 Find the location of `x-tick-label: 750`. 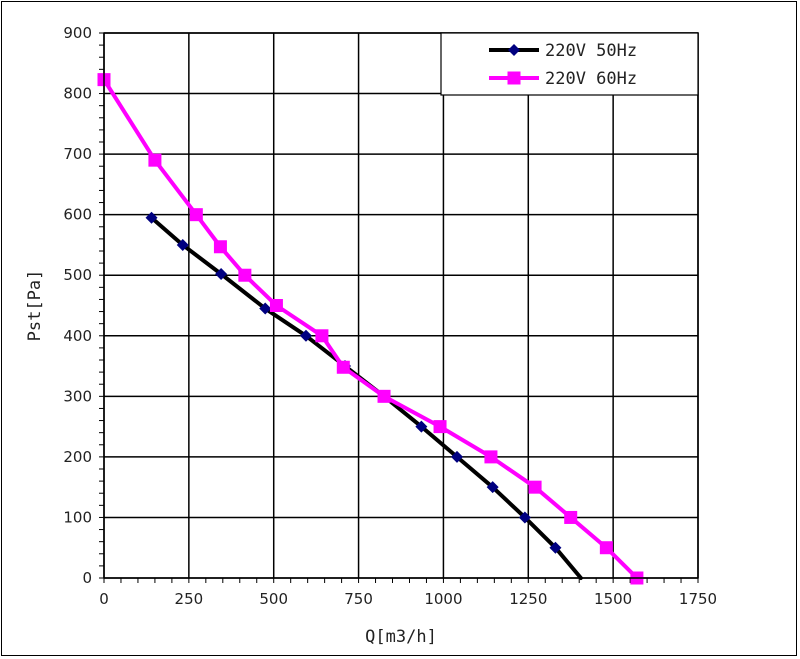

x-tick-label: 750 is located at coordinates (358, 599).